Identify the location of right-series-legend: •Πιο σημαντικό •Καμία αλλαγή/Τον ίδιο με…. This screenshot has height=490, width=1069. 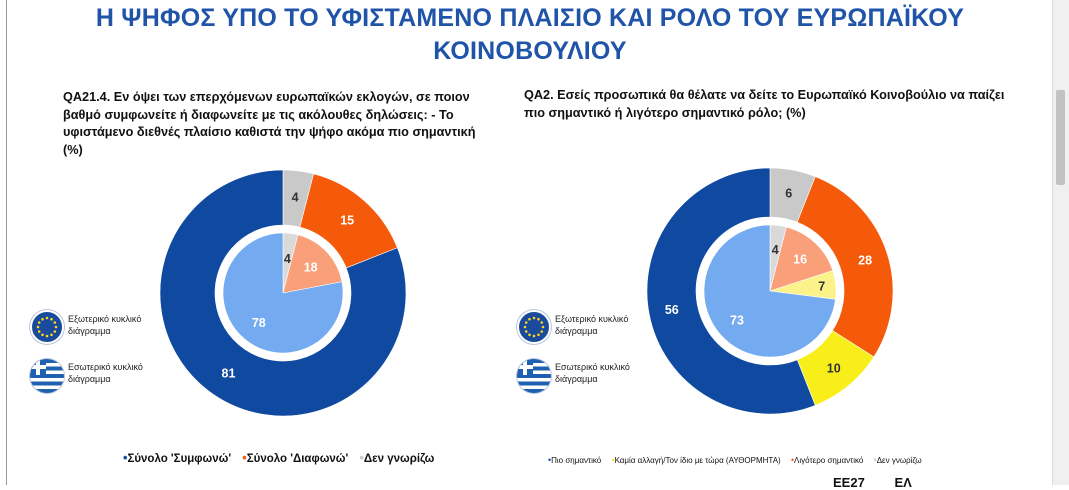
(739, 460).